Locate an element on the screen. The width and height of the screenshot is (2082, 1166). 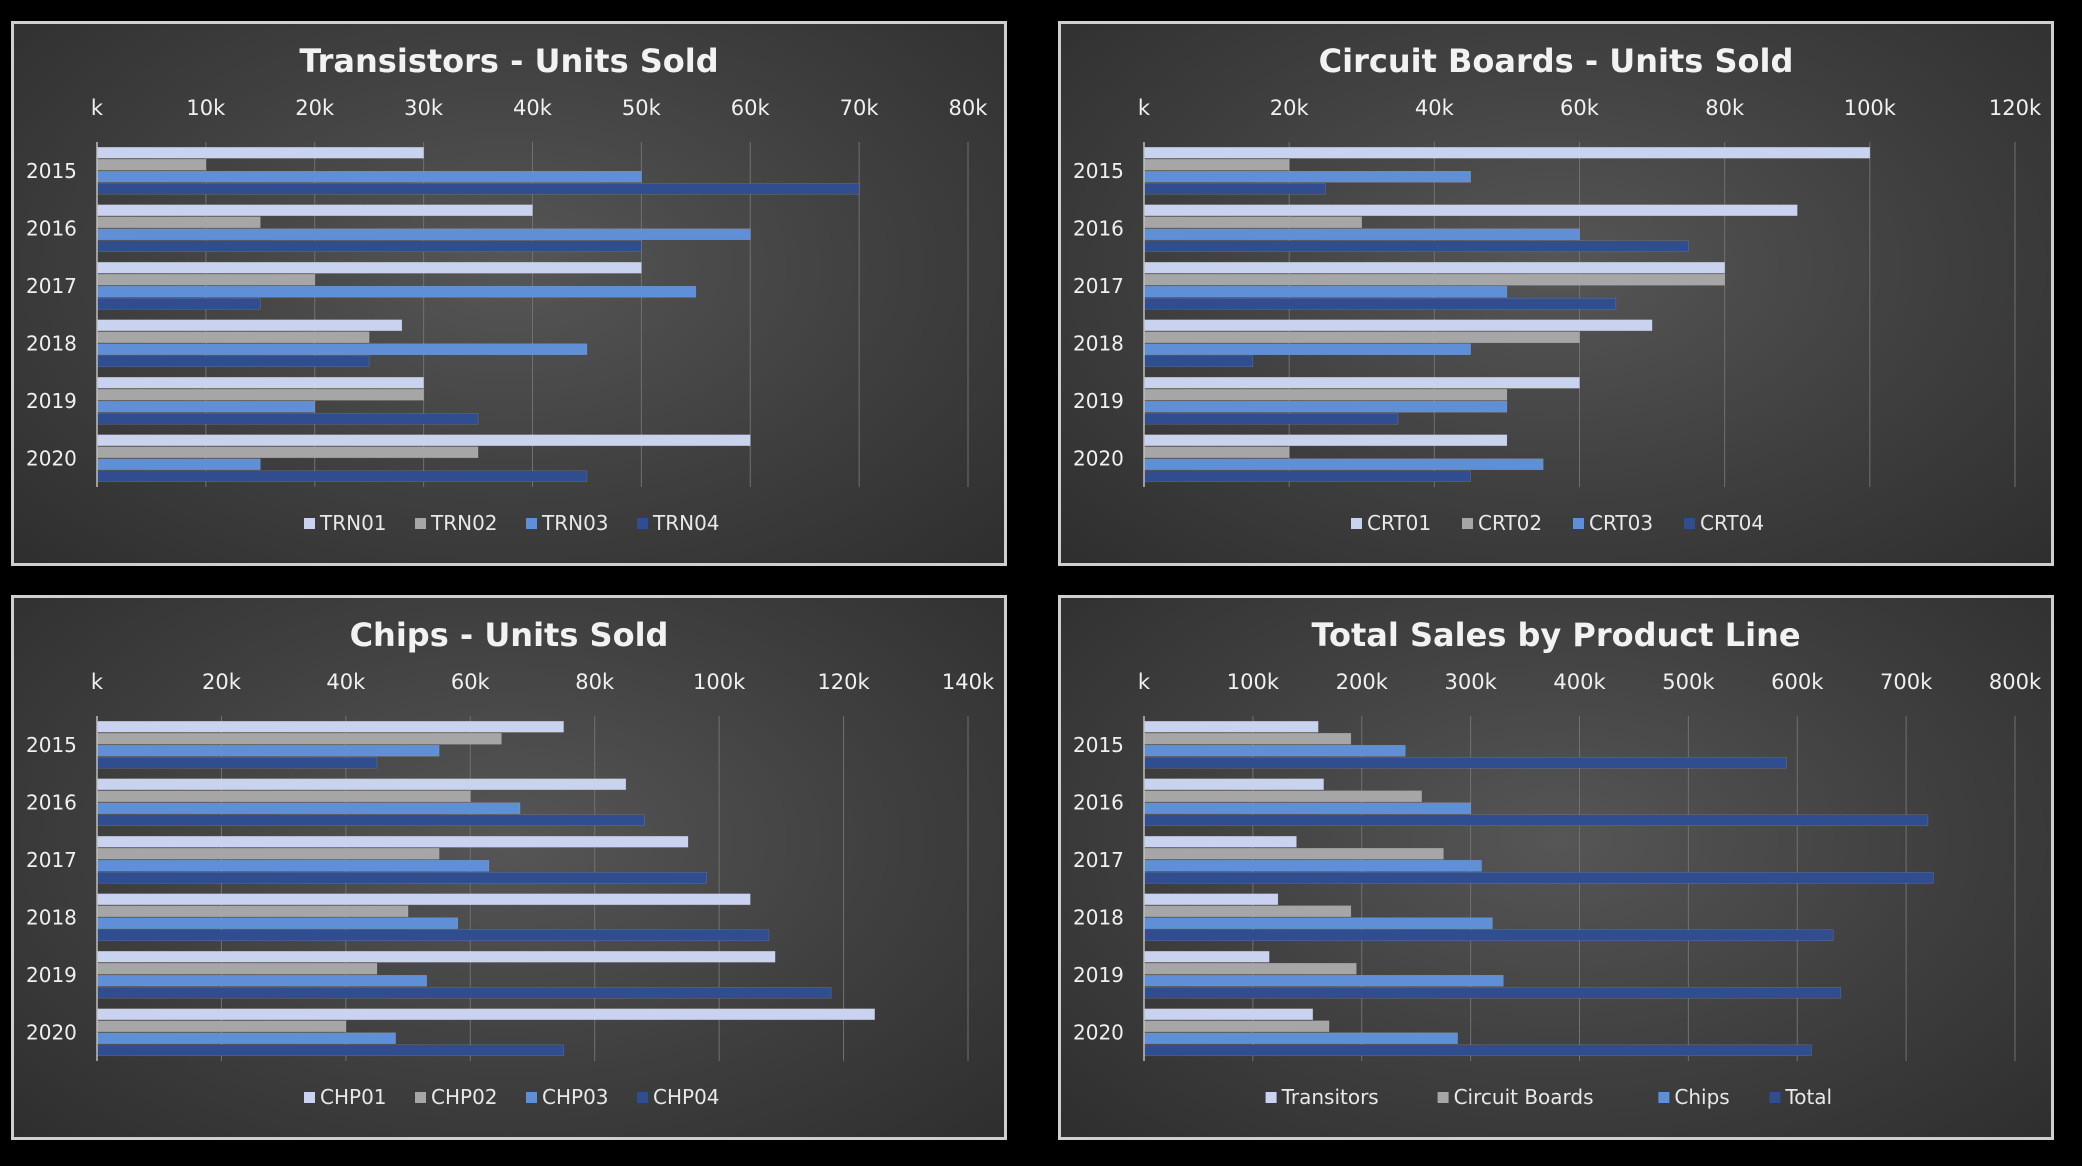
x-tick-label: 20k is located at coordinates (1290, 108).